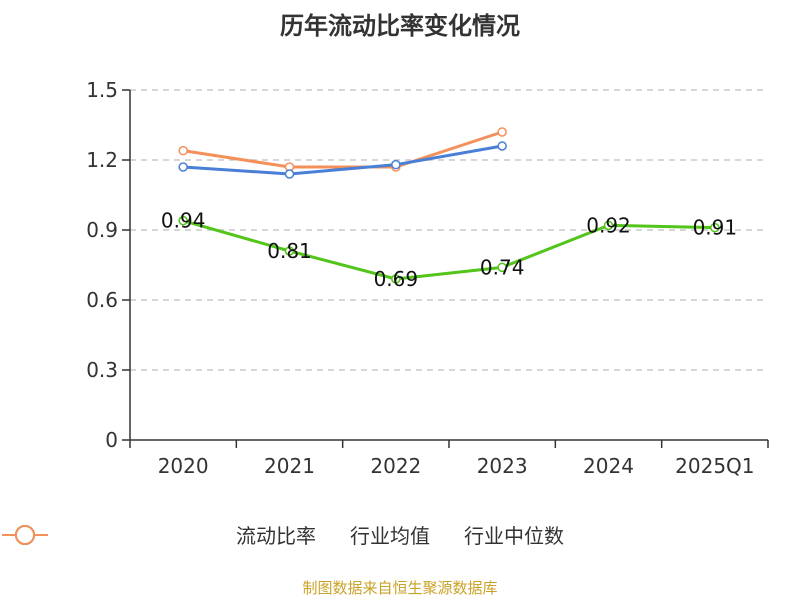  I want to click on y-tick-label: 0.9, so click(102, 230).